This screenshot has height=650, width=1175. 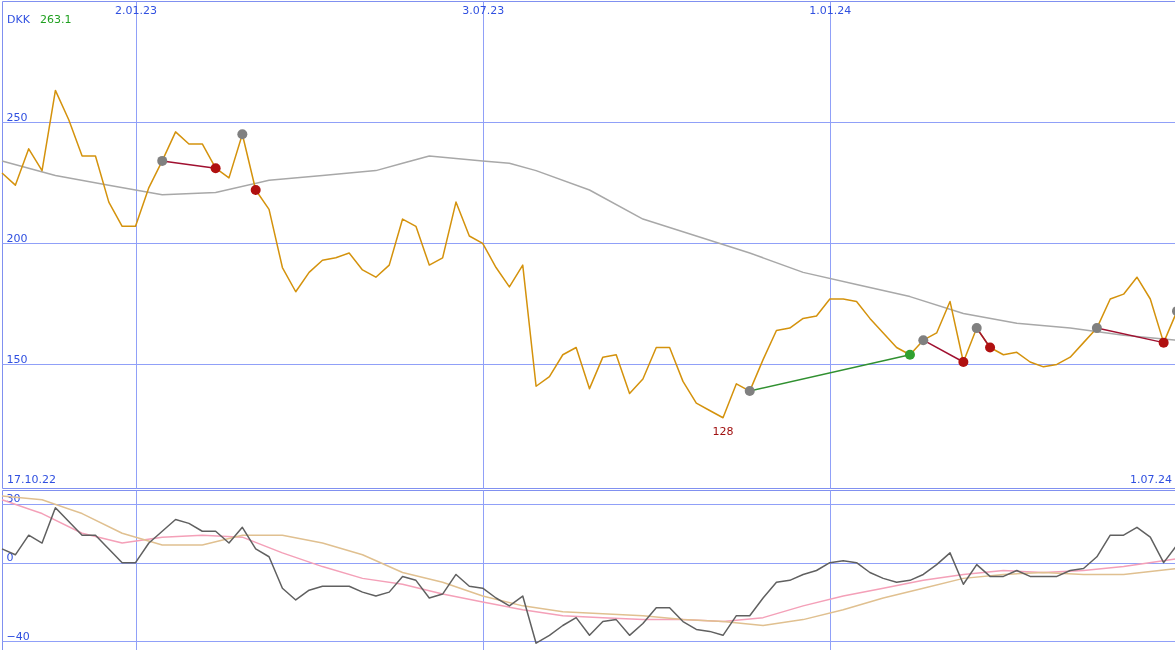 What do you see at coordinates (830, 10) in the screenshot?
I see `x-tick-label: 1.01.24` at bounding box center [830, 10].